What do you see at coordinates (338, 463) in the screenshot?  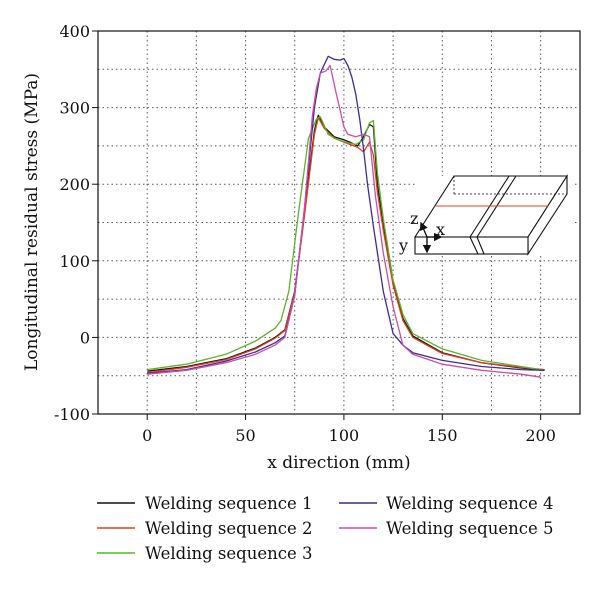 I see `x-axis-title: x direction (mm)` at bounding box center [338, 463].